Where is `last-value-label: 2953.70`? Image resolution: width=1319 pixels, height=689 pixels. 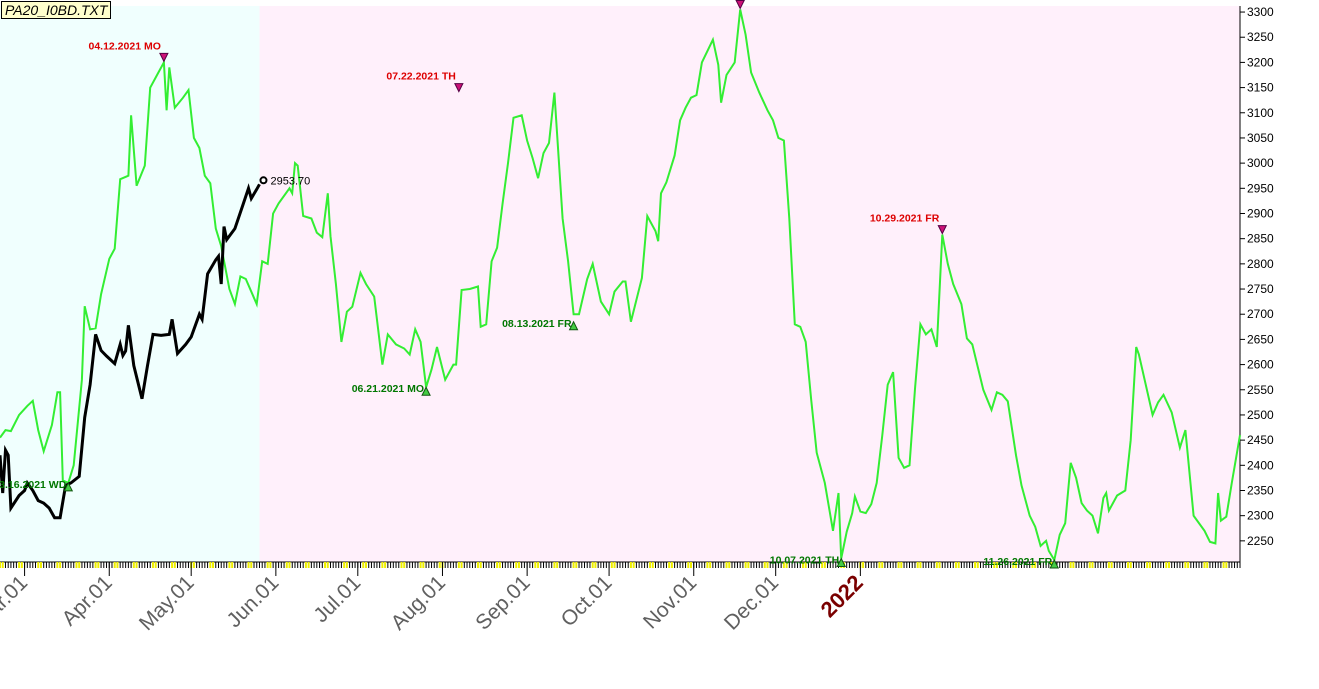
last-value-label: 2953.70 is located at coordinates (290, 181).